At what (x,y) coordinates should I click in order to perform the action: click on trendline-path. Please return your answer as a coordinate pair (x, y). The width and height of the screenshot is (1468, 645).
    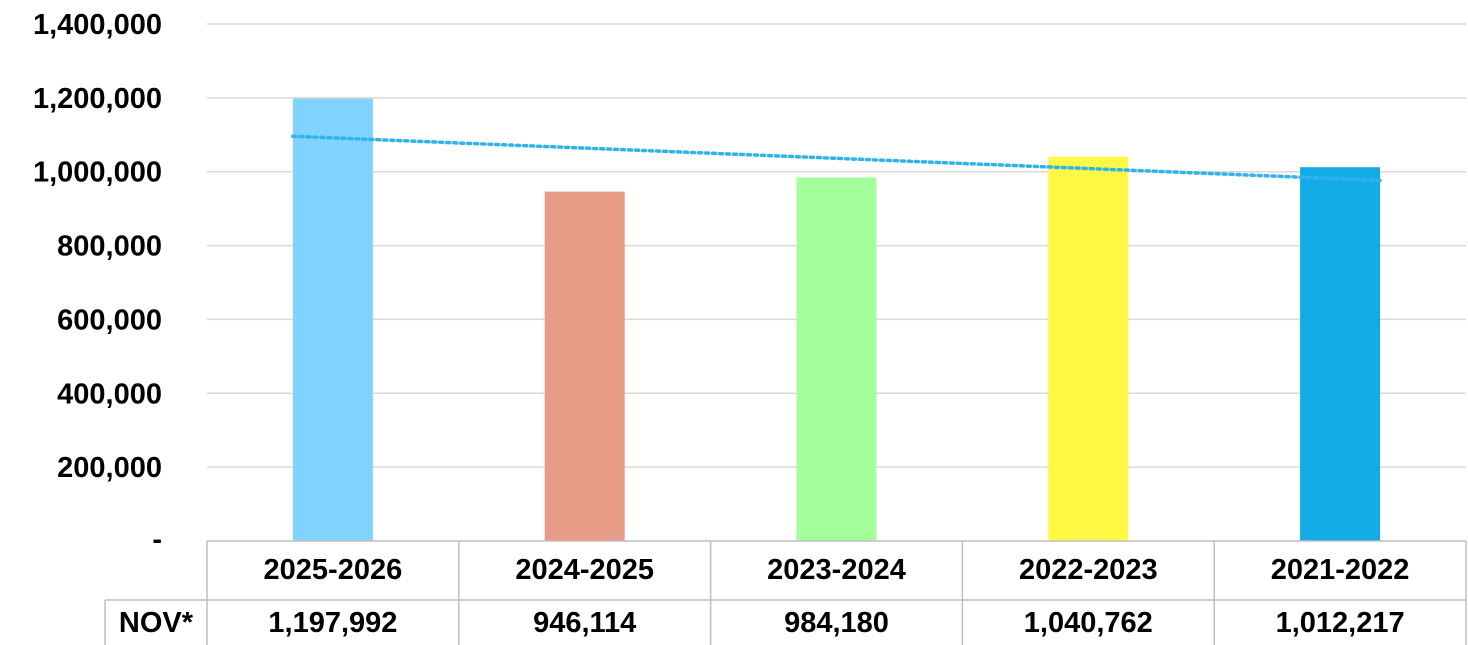
    Looking at the image, I should click on (836, 158).